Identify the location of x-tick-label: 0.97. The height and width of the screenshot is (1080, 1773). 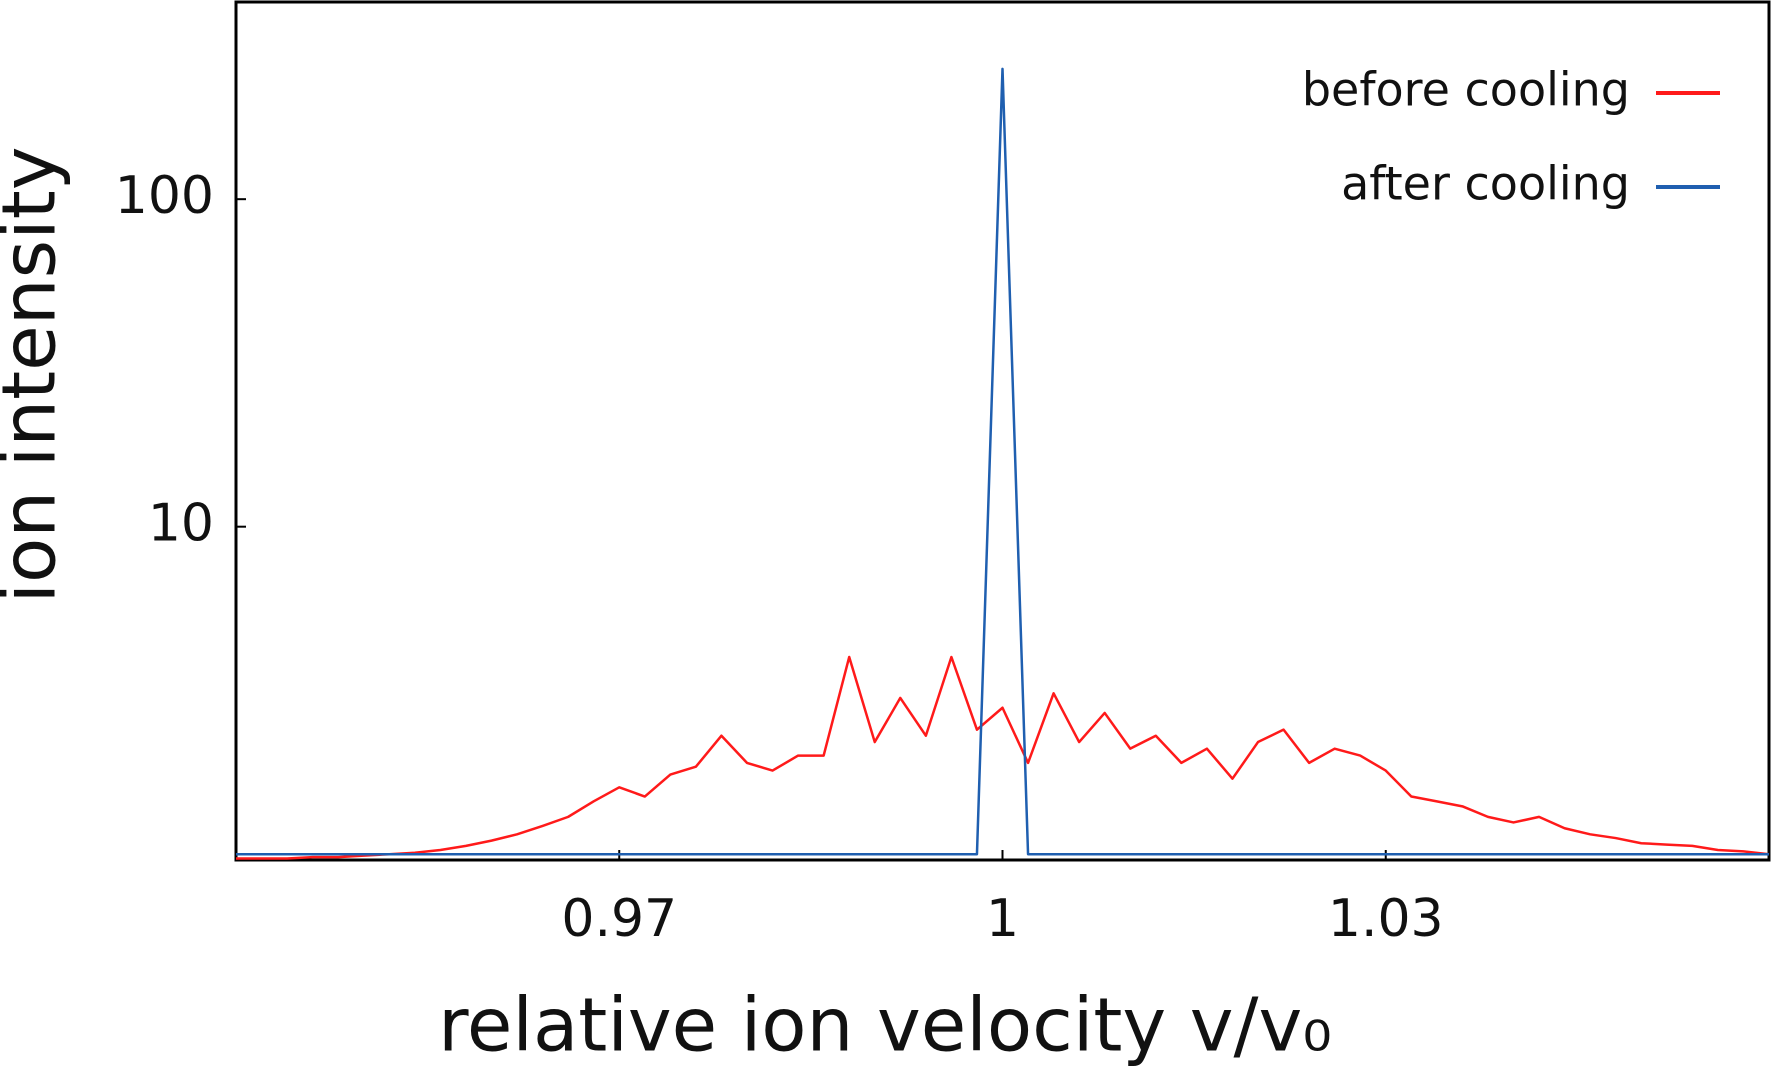
(619, 919).